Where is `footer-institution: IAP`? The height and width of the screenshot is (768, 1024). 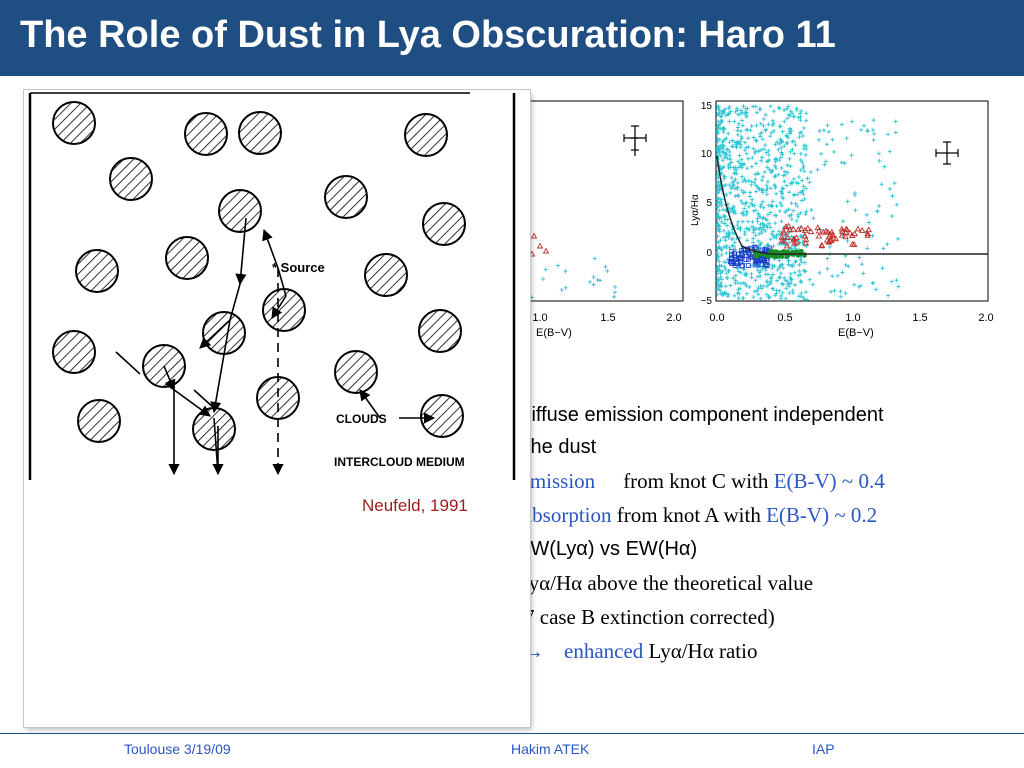
footer-institution: IAP is located at coordinates (823, 749).